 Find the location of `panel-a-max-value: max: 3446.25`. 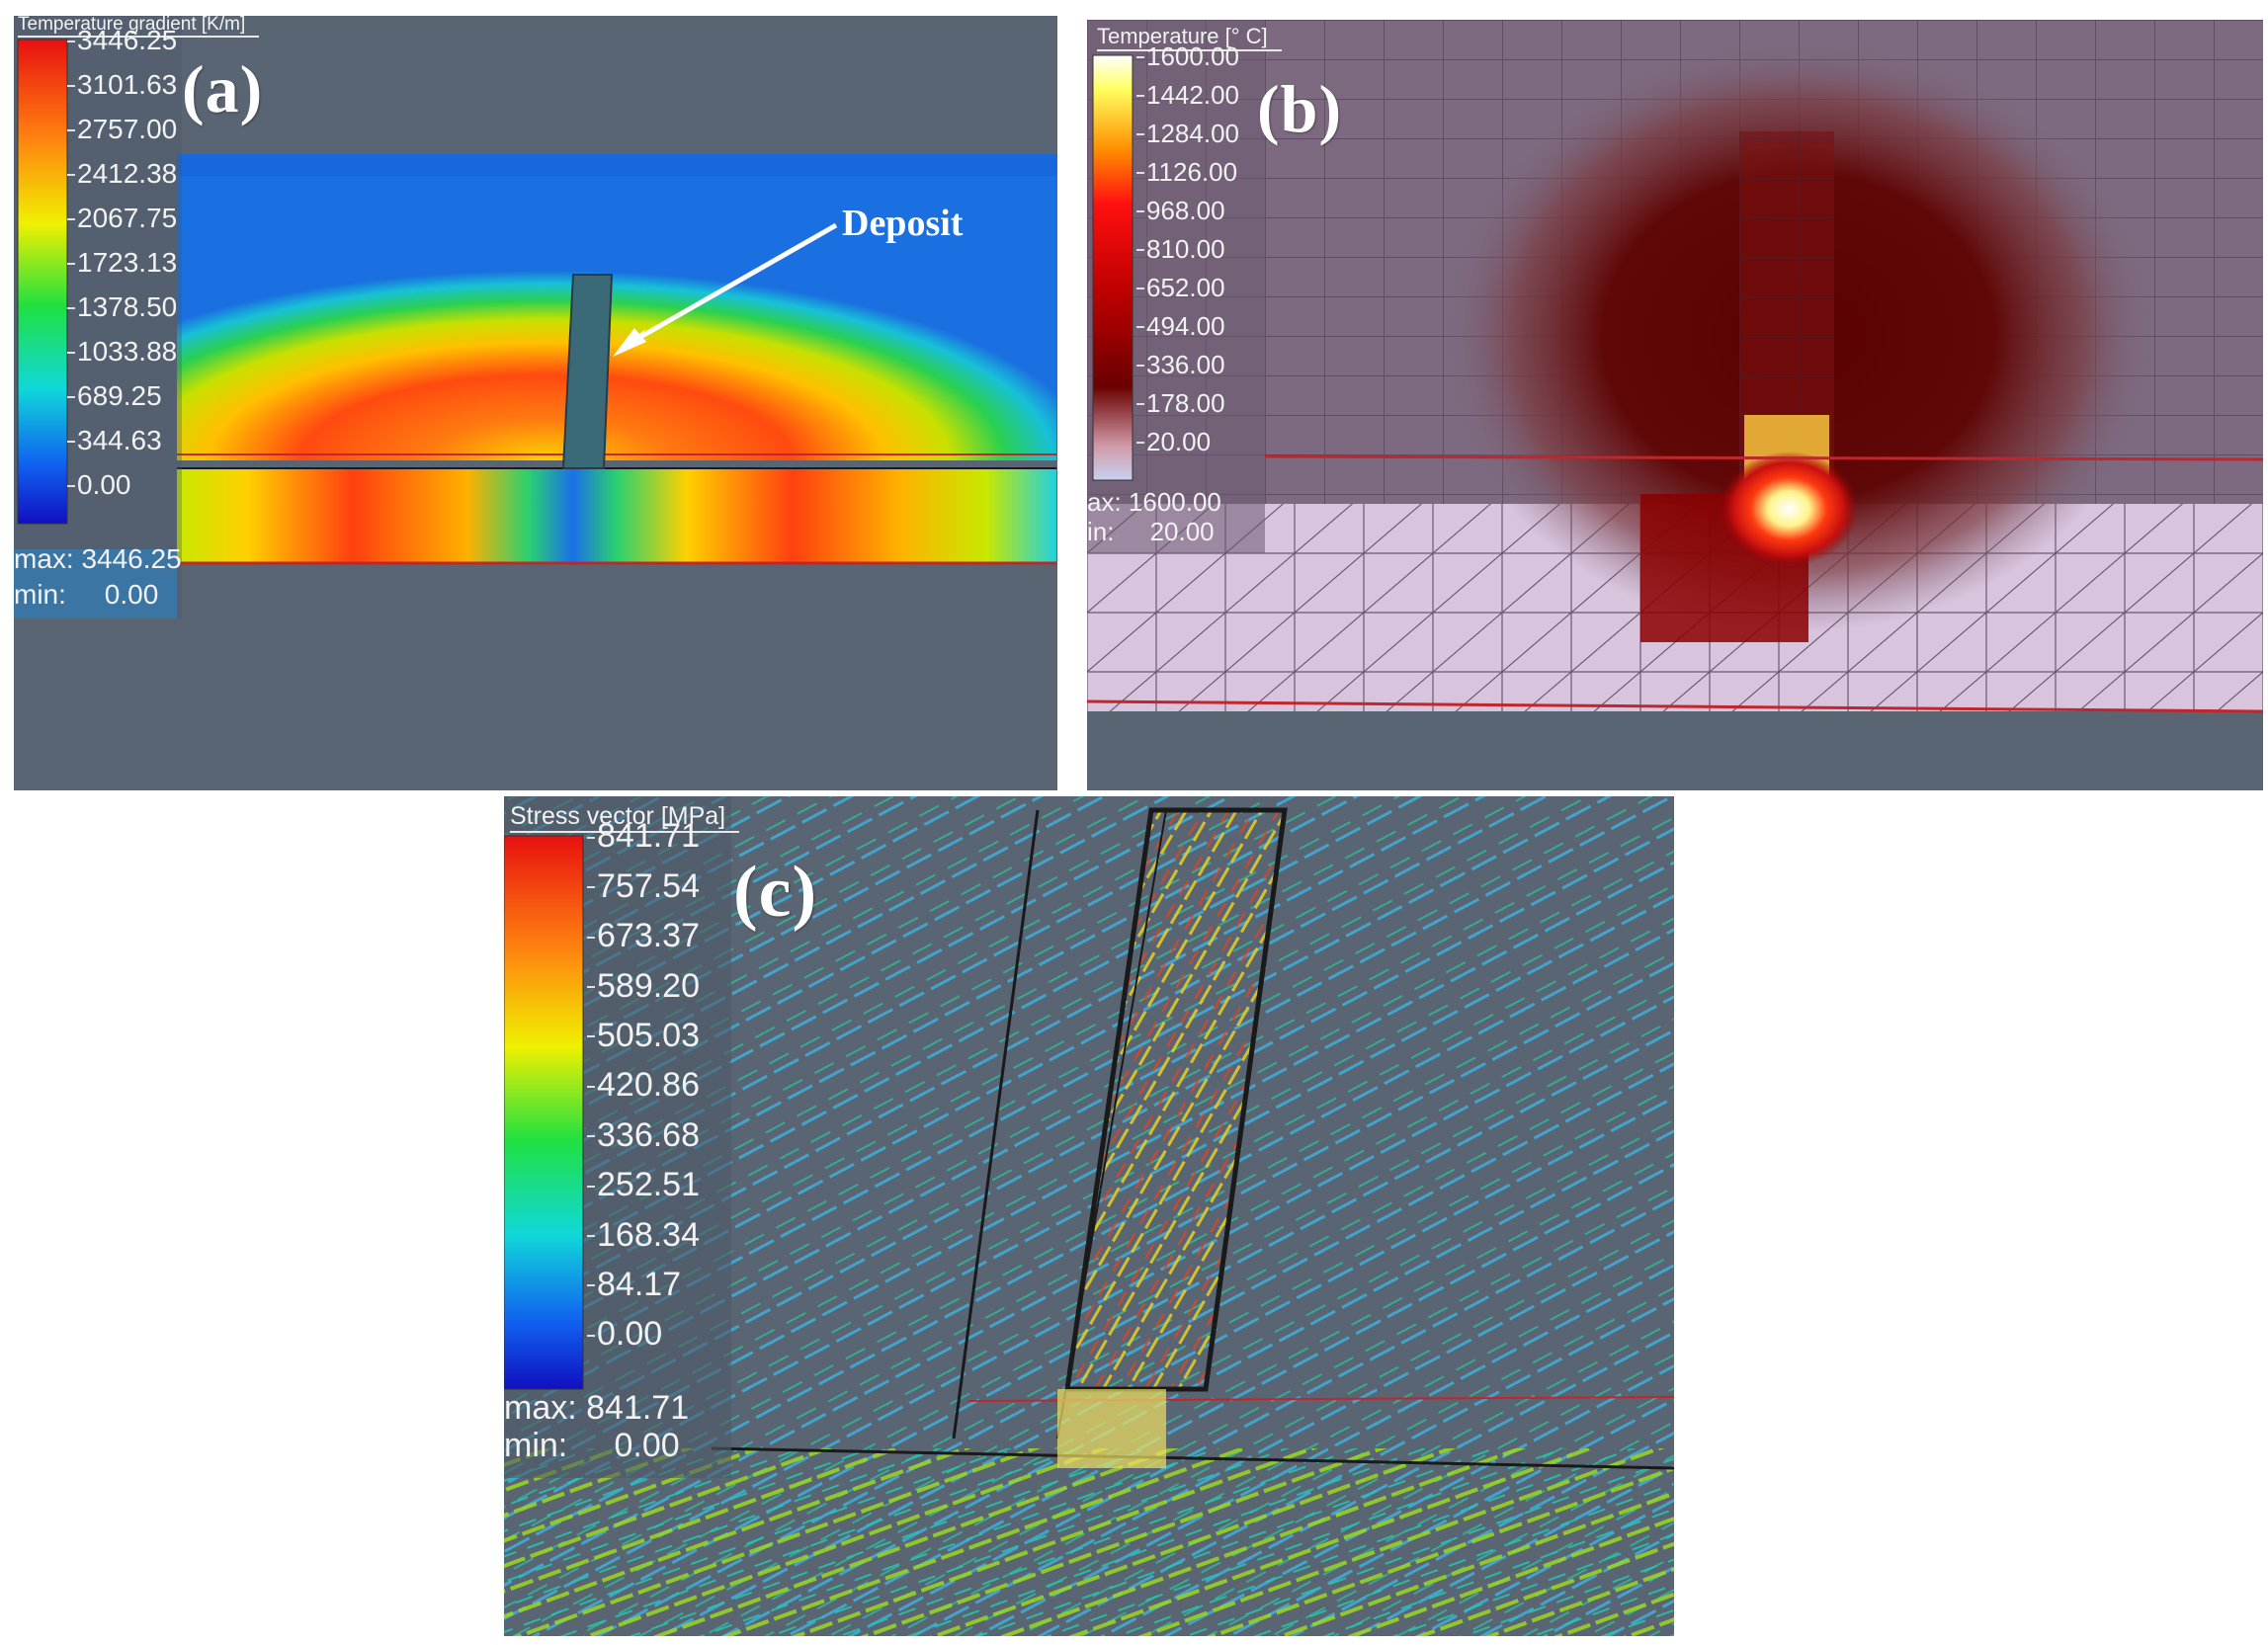

panel-a-max-value: max: 3446.25 is located at coordinates (98, 558).